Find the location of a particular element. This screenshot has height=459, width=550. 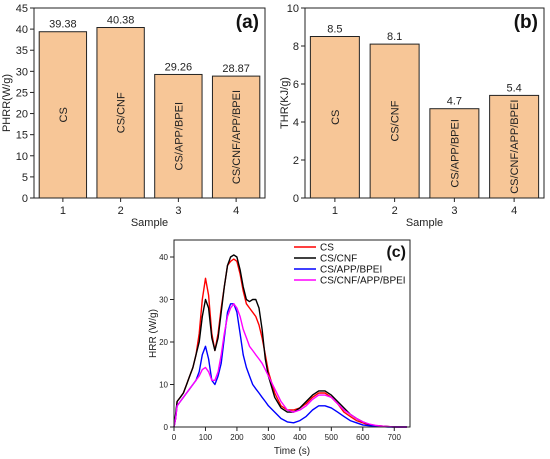

y-axis-label: THR(KJ/g) is located at coordinates (285, 103).